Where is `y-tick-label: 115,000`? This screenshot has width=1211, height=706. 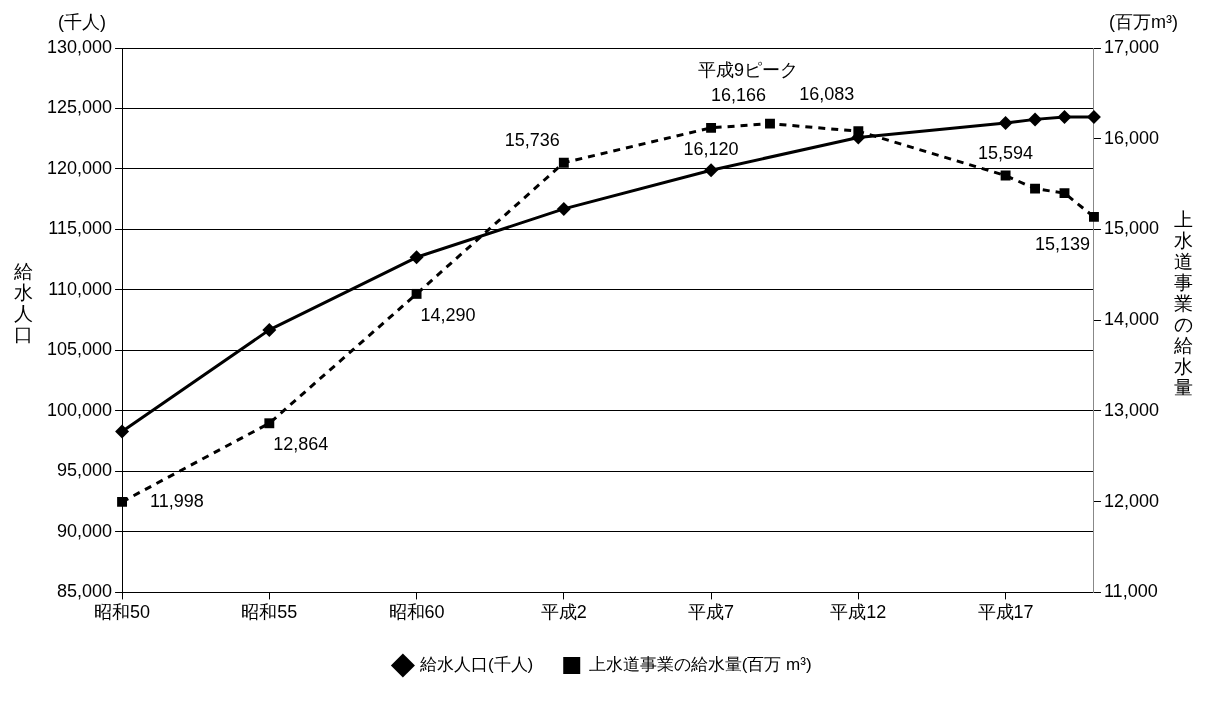
y-tick-label: 115,000 is located at coordinates (80, 228).